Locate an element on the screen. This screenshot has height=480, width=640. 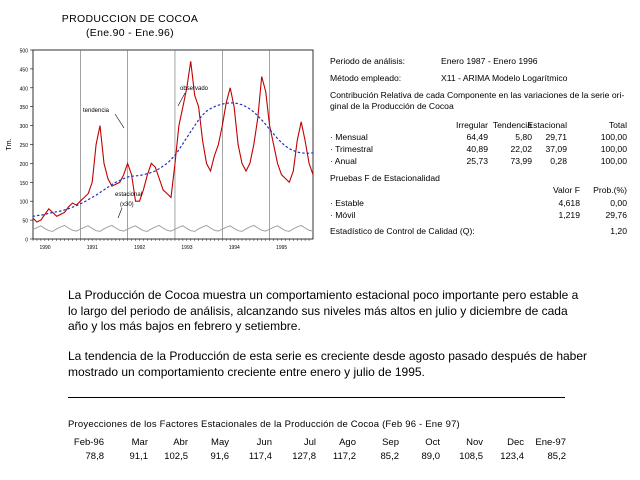
contrib-row-label: · Mensual is located at coordinates (349, 137).